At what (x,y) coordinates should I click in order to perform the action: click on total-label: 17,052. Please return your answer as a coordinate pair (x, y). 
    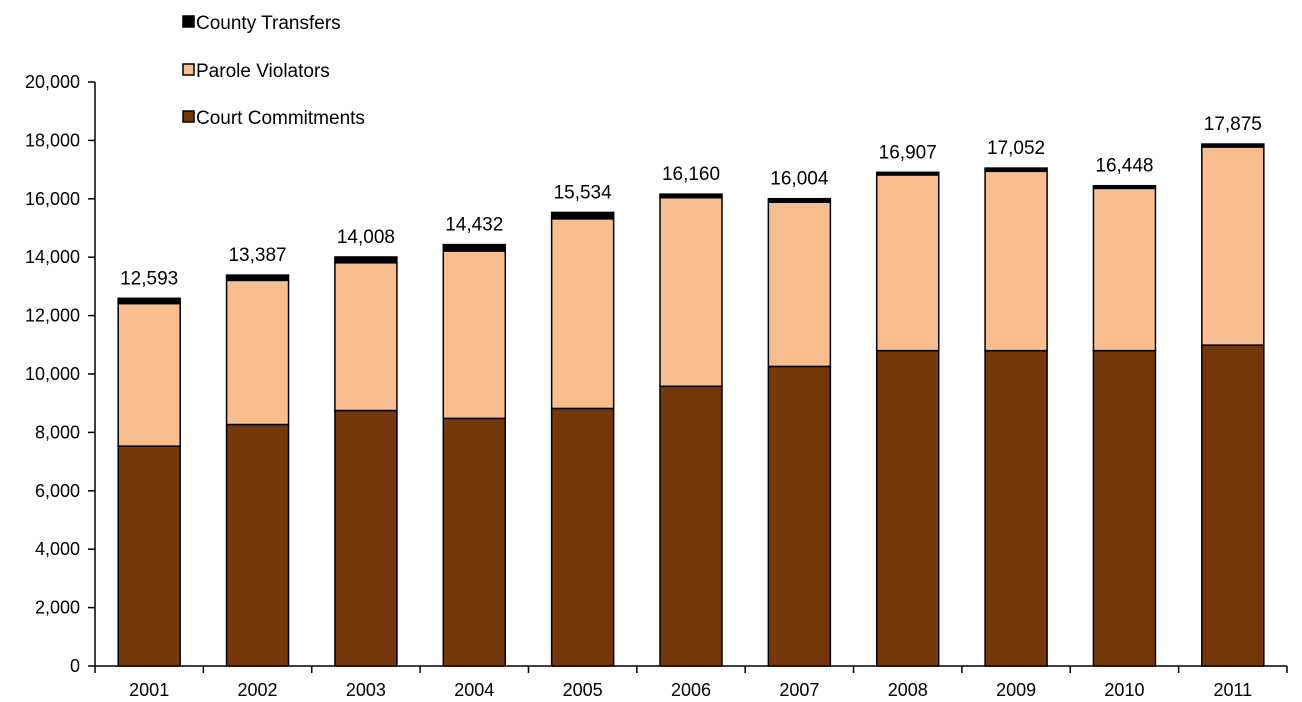
    Looking at the image, I should click on (1016, 148).